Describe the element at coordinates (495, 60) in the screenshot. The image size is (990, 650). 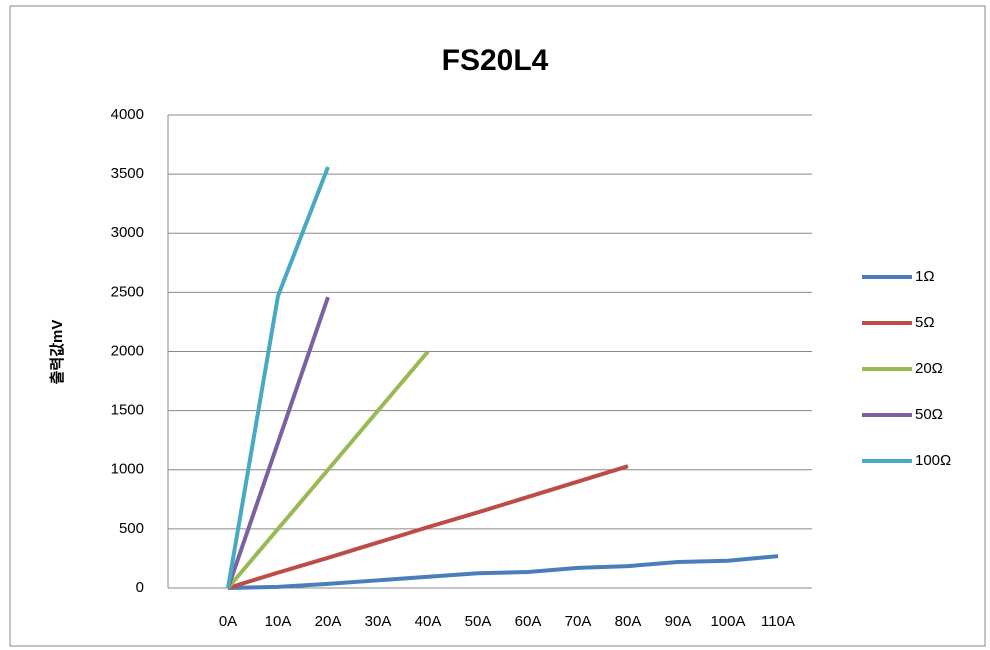
I see `chart-title: FS20L4` at that location.